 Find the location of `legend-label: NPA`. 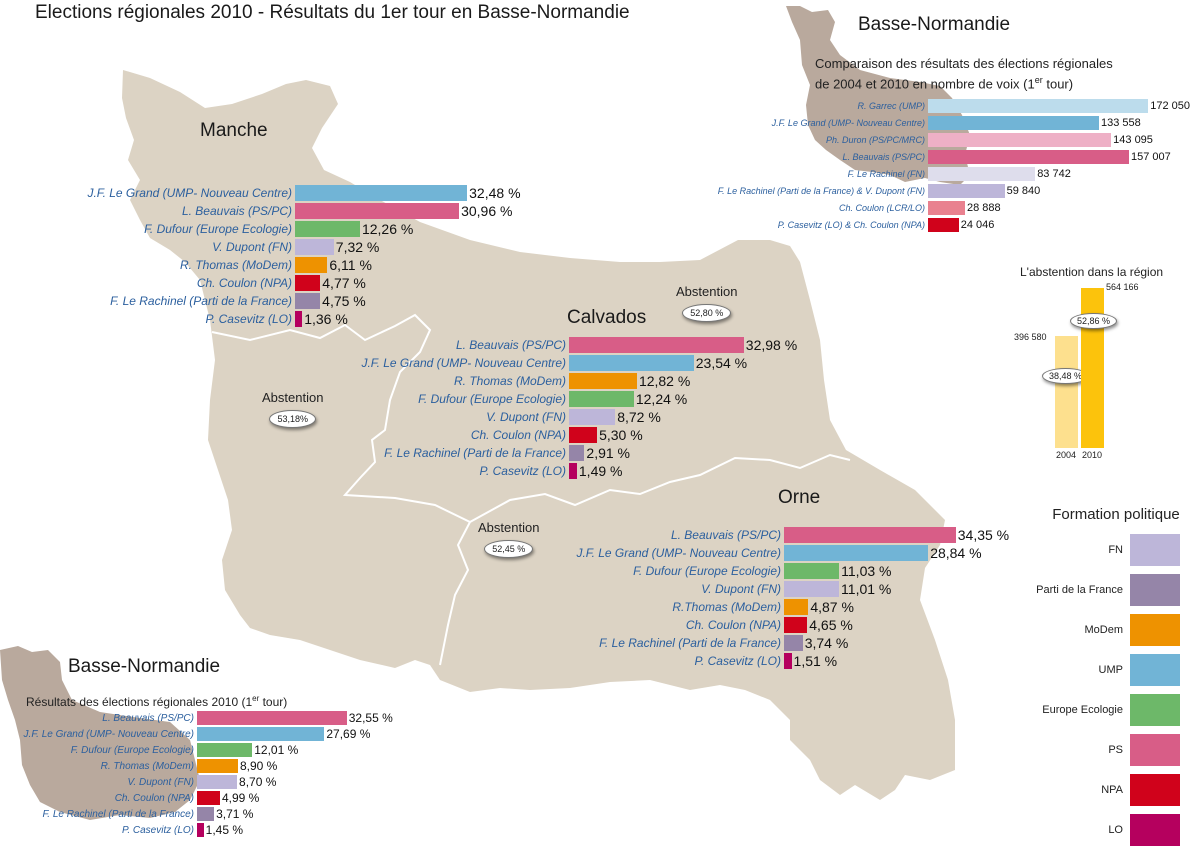

legend-label: NPA is located at coordinates (1112, 790).